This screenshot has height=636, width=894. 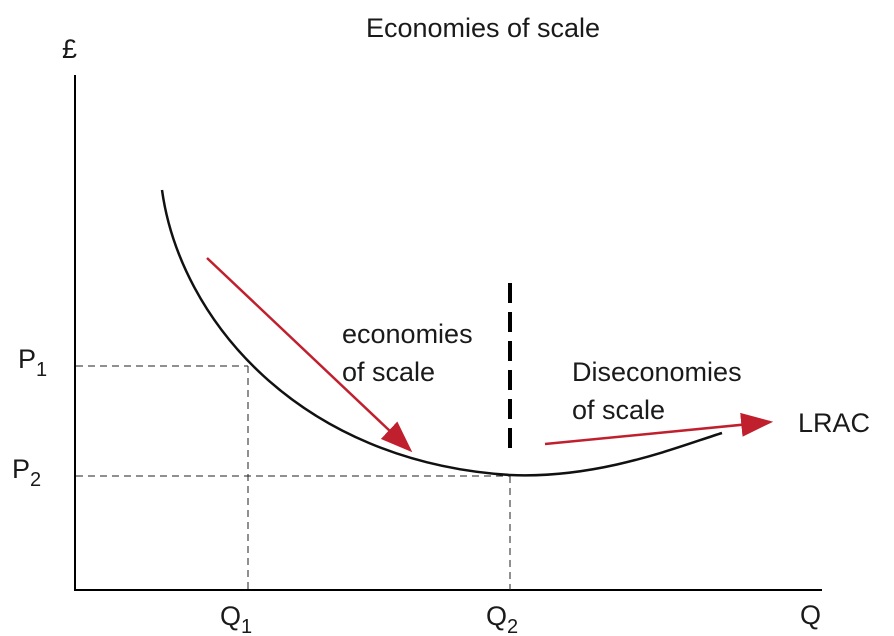 What do you see at coordinates (502, 618) in the screenshot?
I see `q2-label: Q2` at bounding box center [502, 618].